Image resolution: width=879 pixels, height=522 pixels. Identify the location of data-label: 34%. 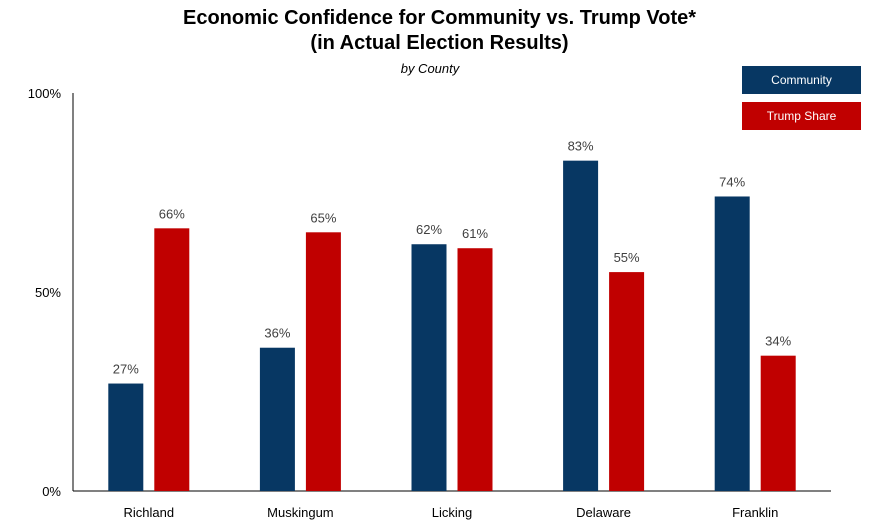
(778, 341).